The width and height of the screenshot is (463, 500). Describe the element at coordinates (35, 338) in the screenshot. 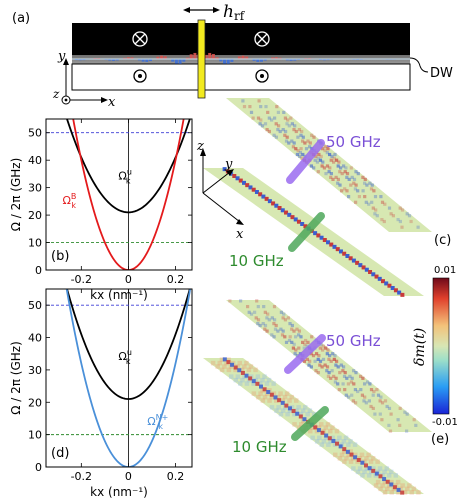

I see `y-tick-label: 40` at that location.